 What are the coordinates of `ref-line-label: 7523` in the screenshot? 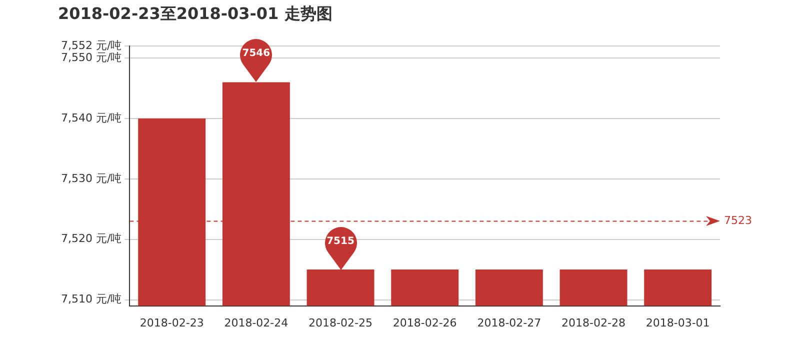 It's located at (738, 221).